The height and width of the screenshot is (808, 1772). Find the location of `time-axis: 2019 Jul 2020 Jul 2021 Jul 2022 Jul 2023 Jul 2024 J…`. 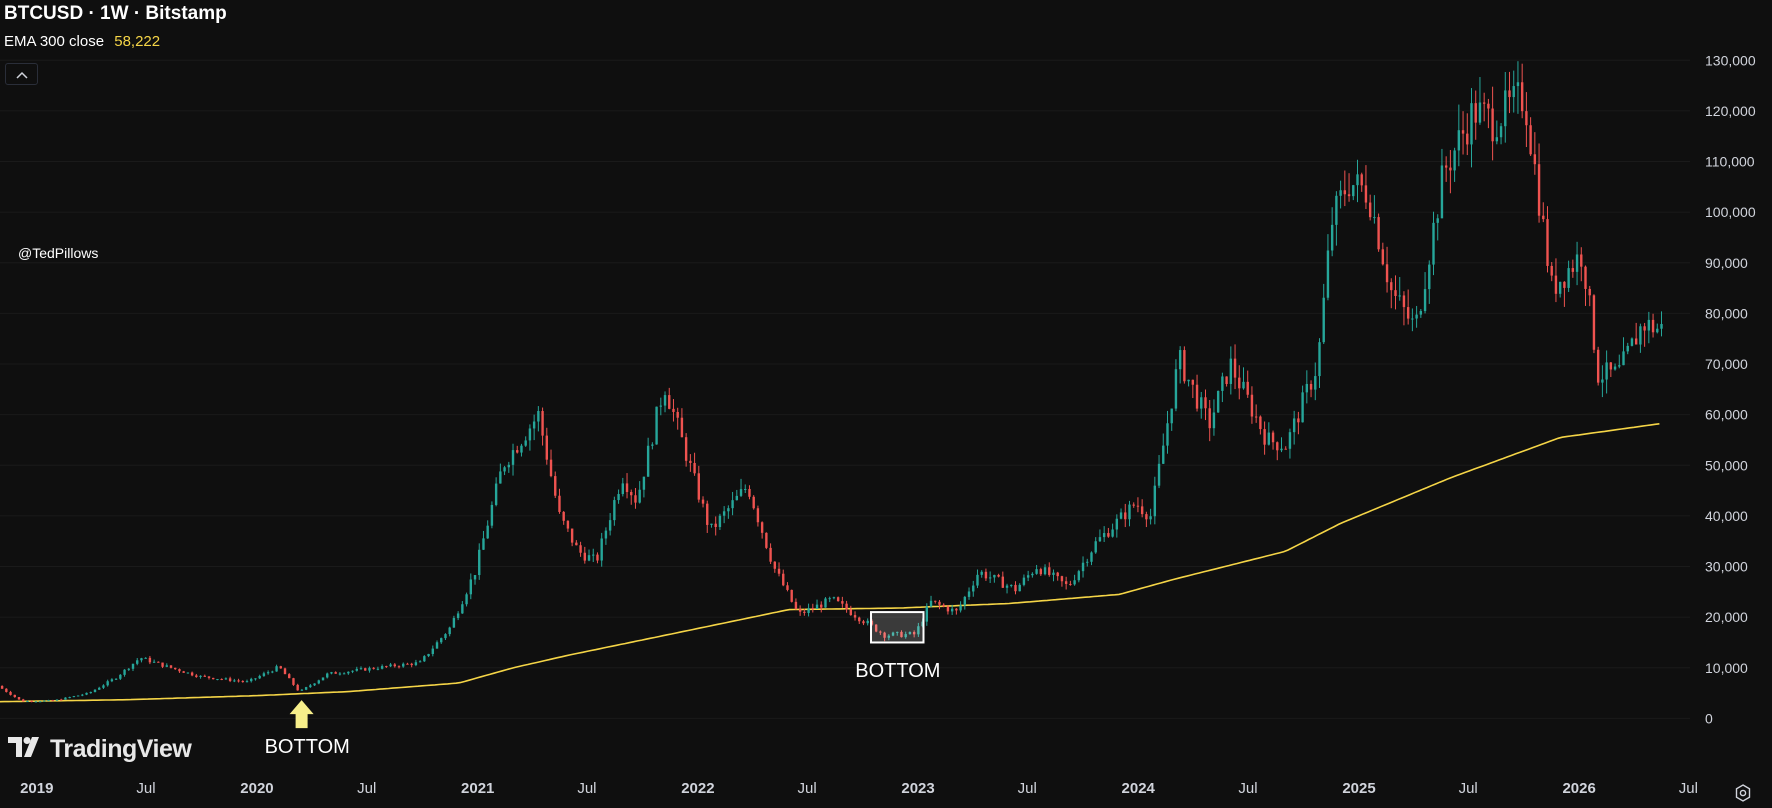

time-axis: 2019 Jul 2020 Jul 2021 Jul 2022 Jul 2023 Jul 2024 J… is located at coordinates (859, 788).